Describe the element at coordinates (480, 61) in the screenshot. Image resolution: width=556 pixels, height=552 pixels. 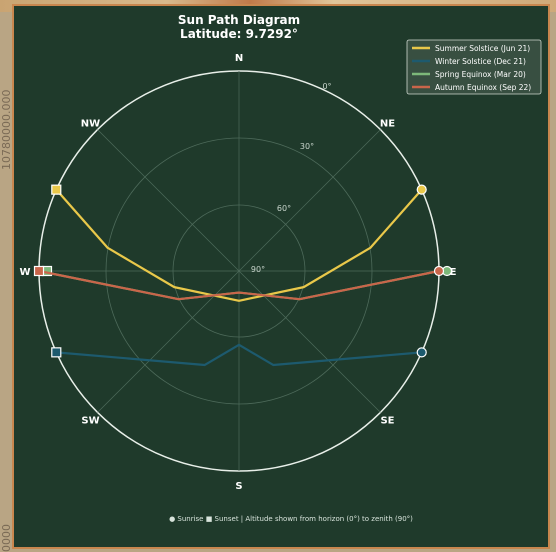
I see `legend-entry: Winter Solstice (Dec 21)` at that location.